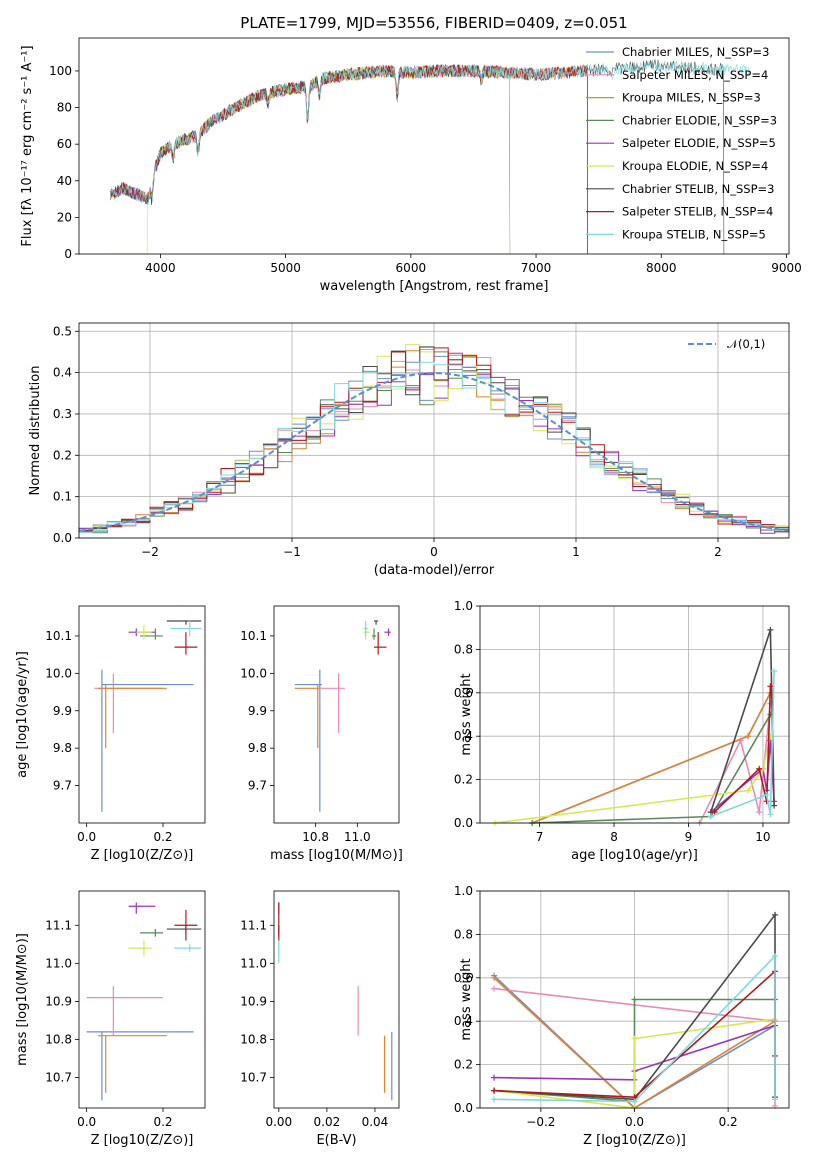 The height and width of the screenshot is (1170, 819). What do you see at coordinates (142, 1140) in the screenshot?
I see `x-axis-label: Z [log10(Z/Z⊙)]` at bounding box center [142, 1140].